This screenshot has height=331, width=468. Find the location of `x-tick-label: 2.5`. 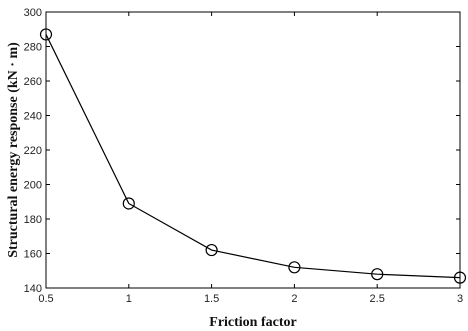

x-tick-label: 2.5 is located at coordinates (377, 299).